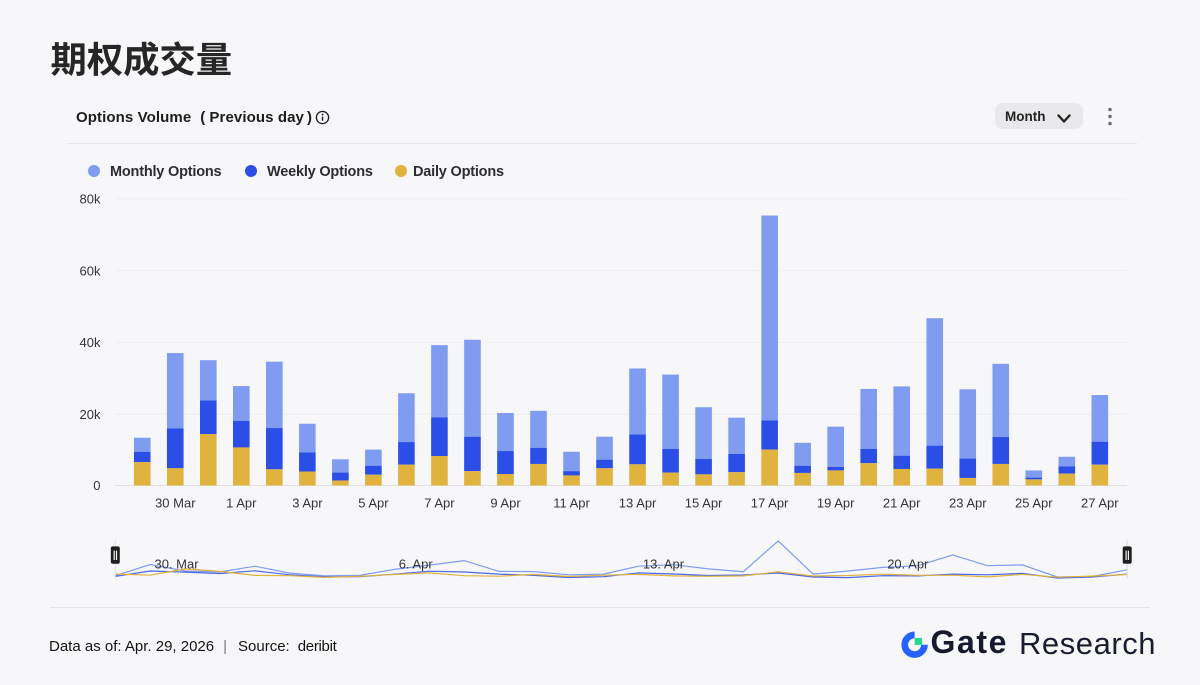 This screenshot has width=1200, height=685. What do you see at coordinates (836, 503) in the screenshot?
I see `svg-text: 19 Apr` at bounding box center [836, 503].